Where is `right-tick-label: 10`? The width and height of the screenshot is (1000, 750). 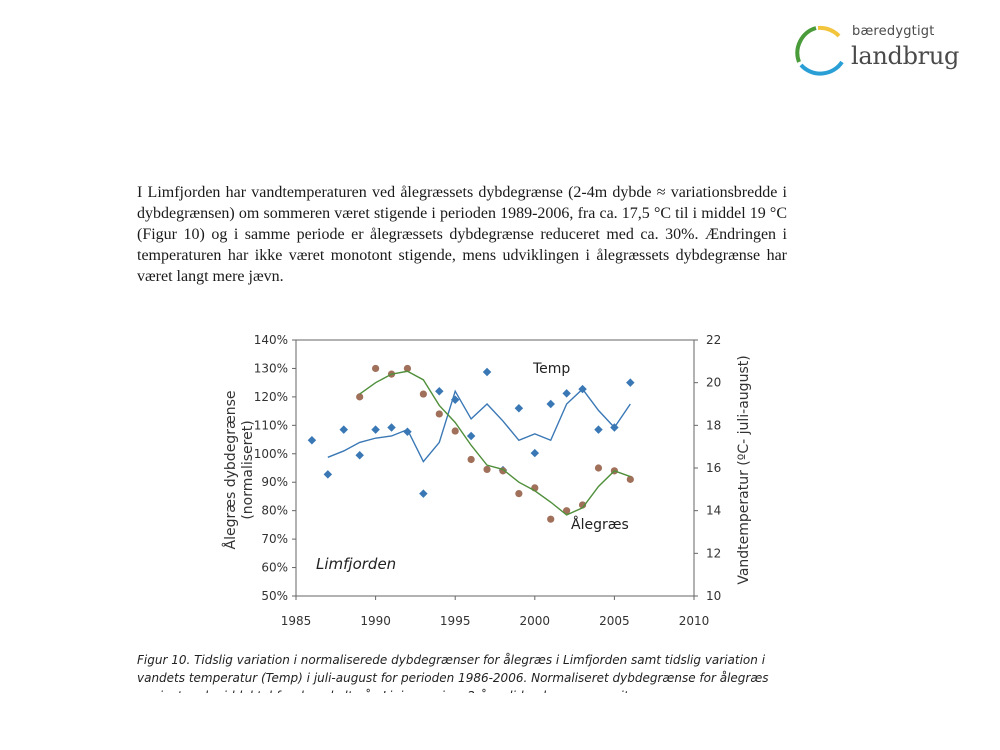 right-tick-label: 10 is located at coordinates (713, 596).